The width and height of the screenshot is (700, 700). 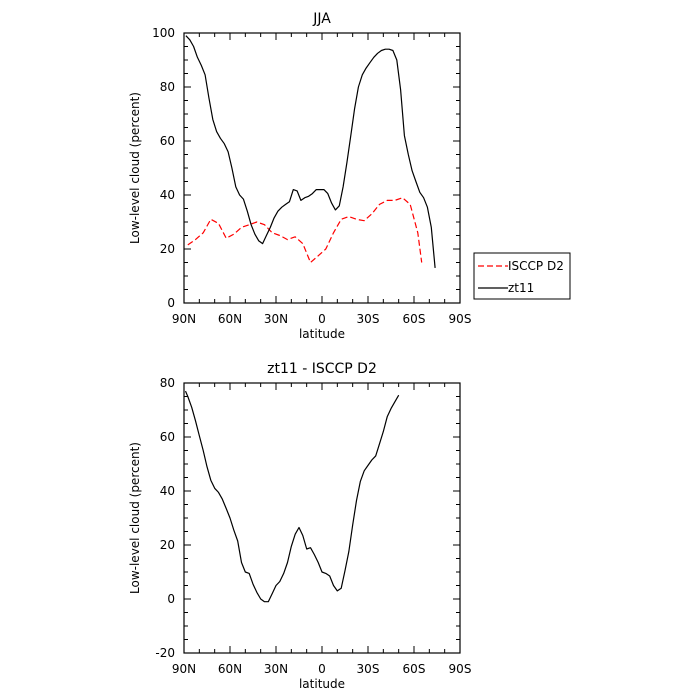 What do you see at coordinates (521, 288) in the screenshot?
I see `legend-label: zt11` at bounding box center [521, 288].